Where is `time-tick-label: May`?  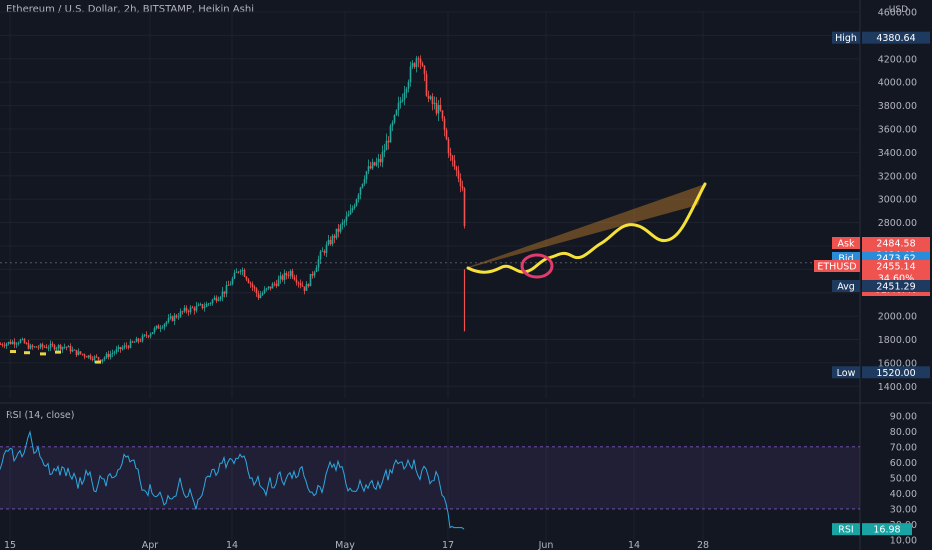 time-tick-label: May is located at coordinates (345, 545).